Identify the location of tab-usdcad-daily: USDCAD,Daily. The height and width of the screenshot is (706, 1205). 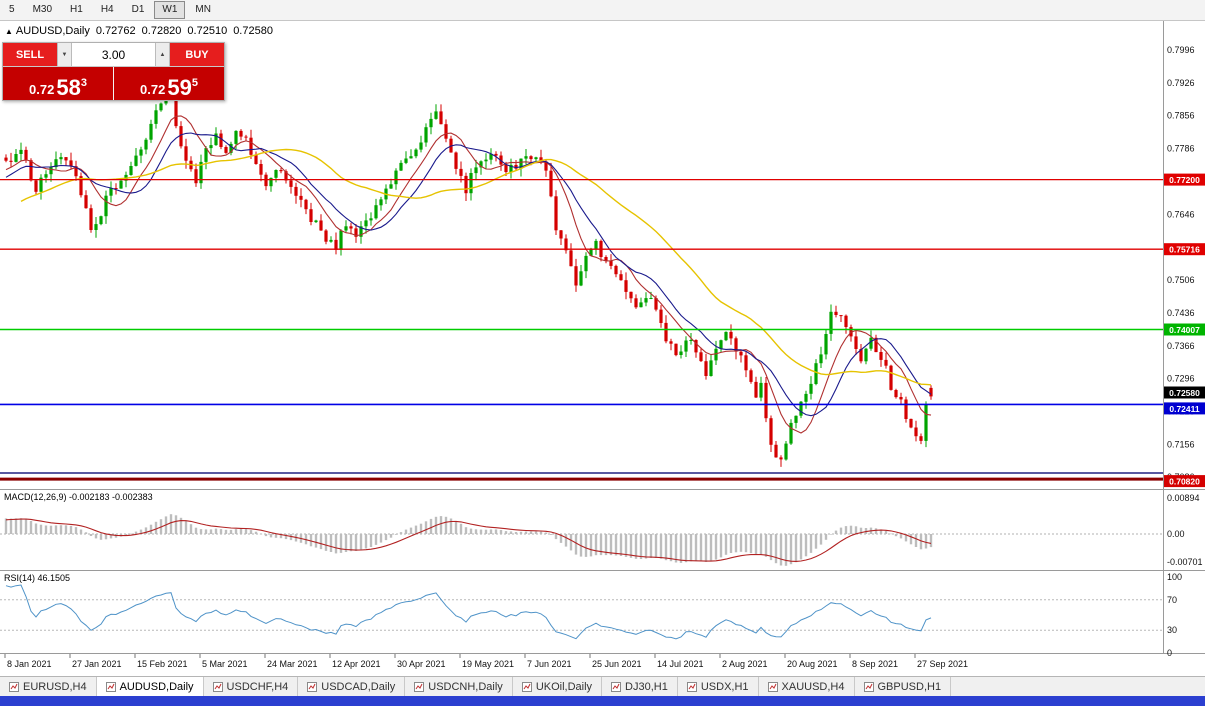
(352, 686).